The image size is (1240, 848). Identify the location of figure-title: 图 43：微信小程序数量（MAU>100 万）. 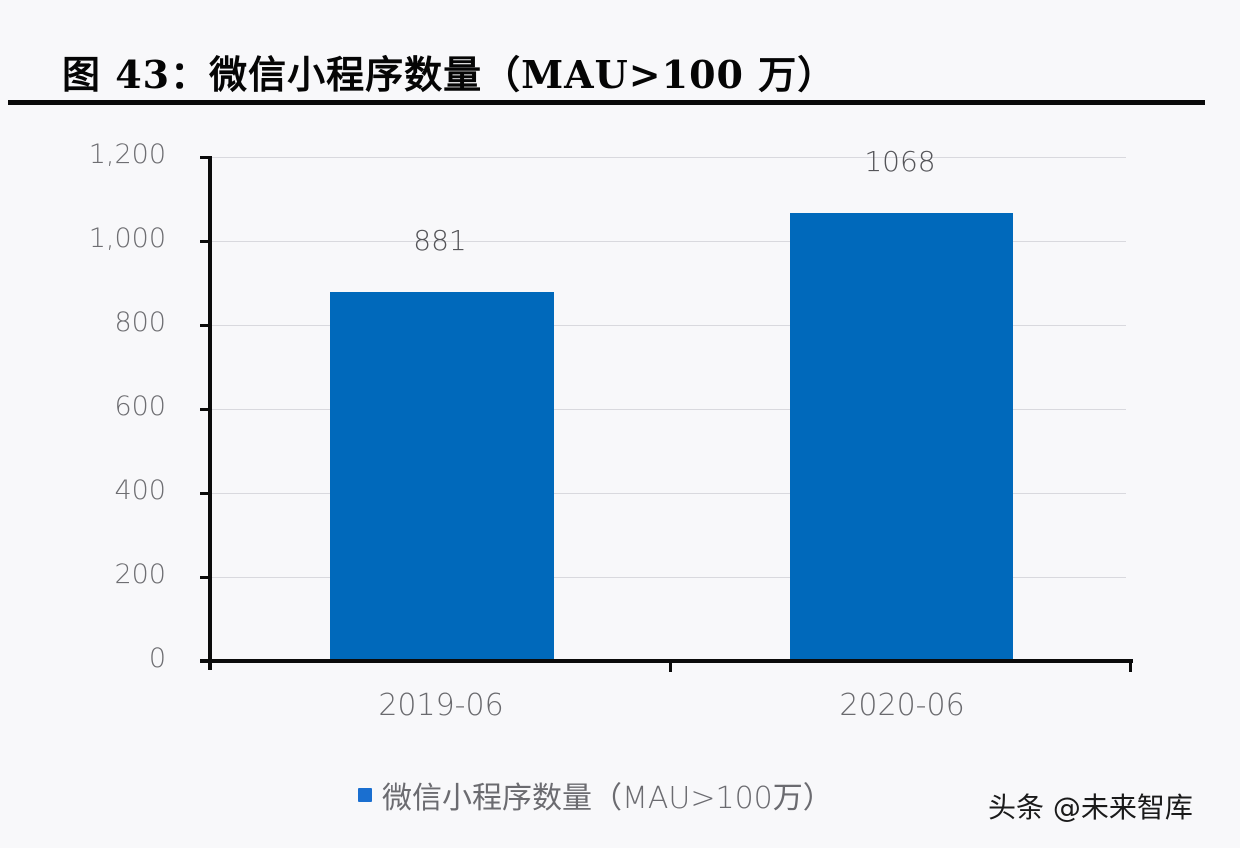
(449, 74).